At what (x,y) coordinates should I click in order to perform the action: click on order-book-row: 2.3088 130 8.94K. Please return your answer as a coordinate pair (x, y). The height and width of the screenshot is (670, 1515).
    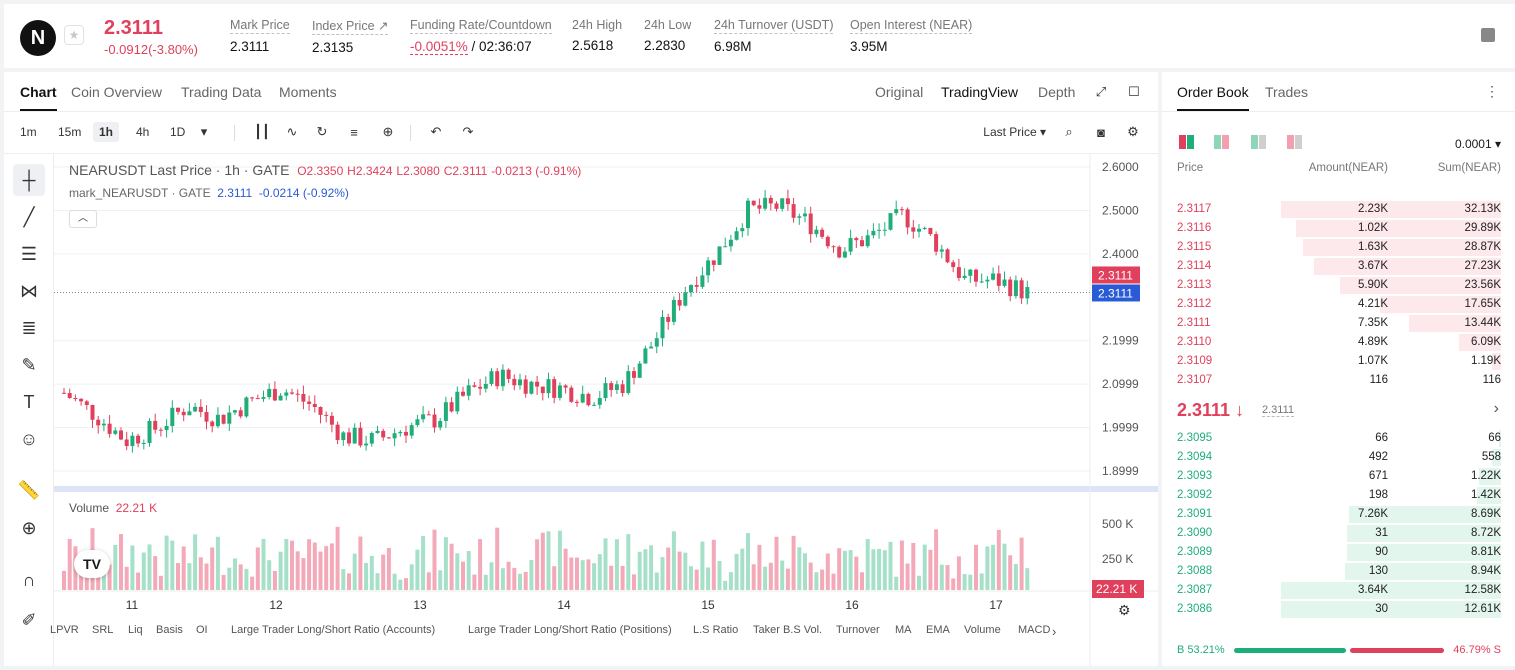
    Looking at the image, I should click on (1338, 571).